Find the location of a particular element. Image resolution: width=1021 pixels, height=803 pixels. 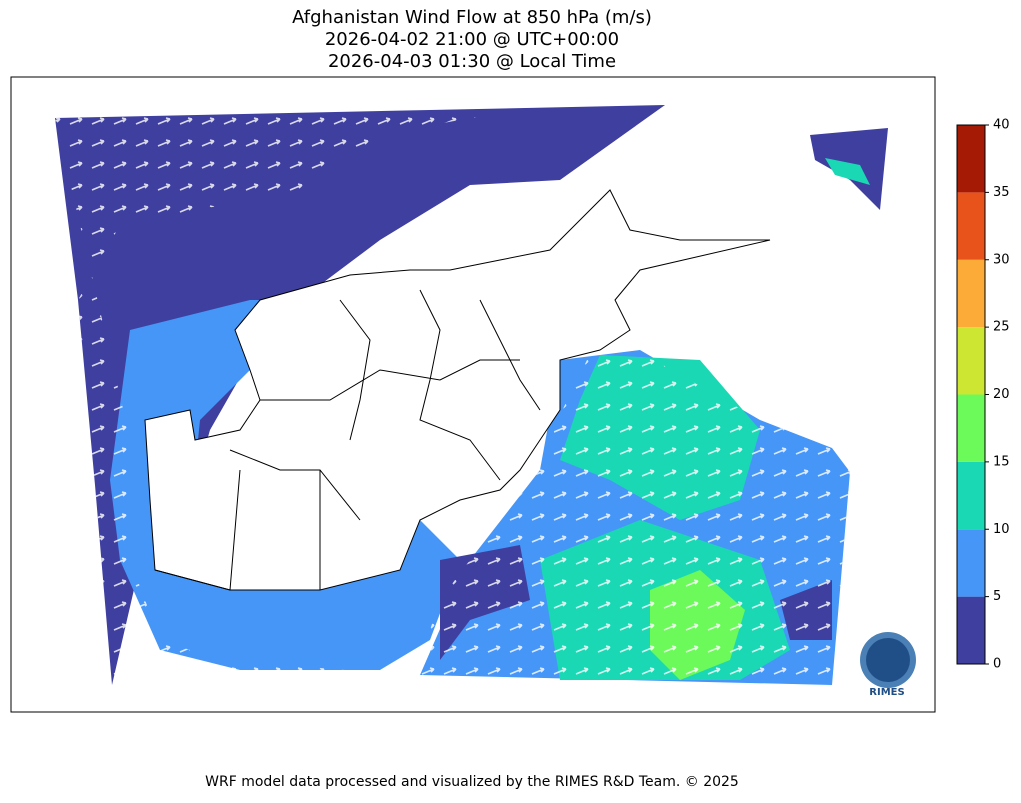

colorbar-tick-label: 0 is located at coordinates (997, 664).